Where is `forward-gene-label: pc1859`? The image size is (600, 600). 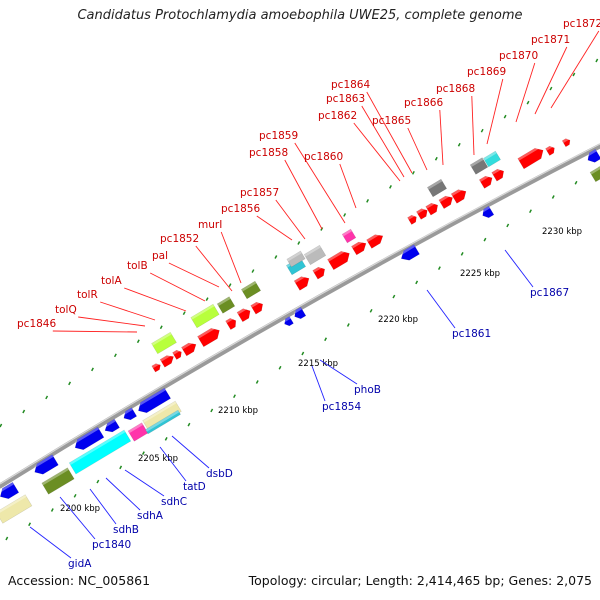 forward-gene-label: pc1859 is located at coordinates (278, 136).